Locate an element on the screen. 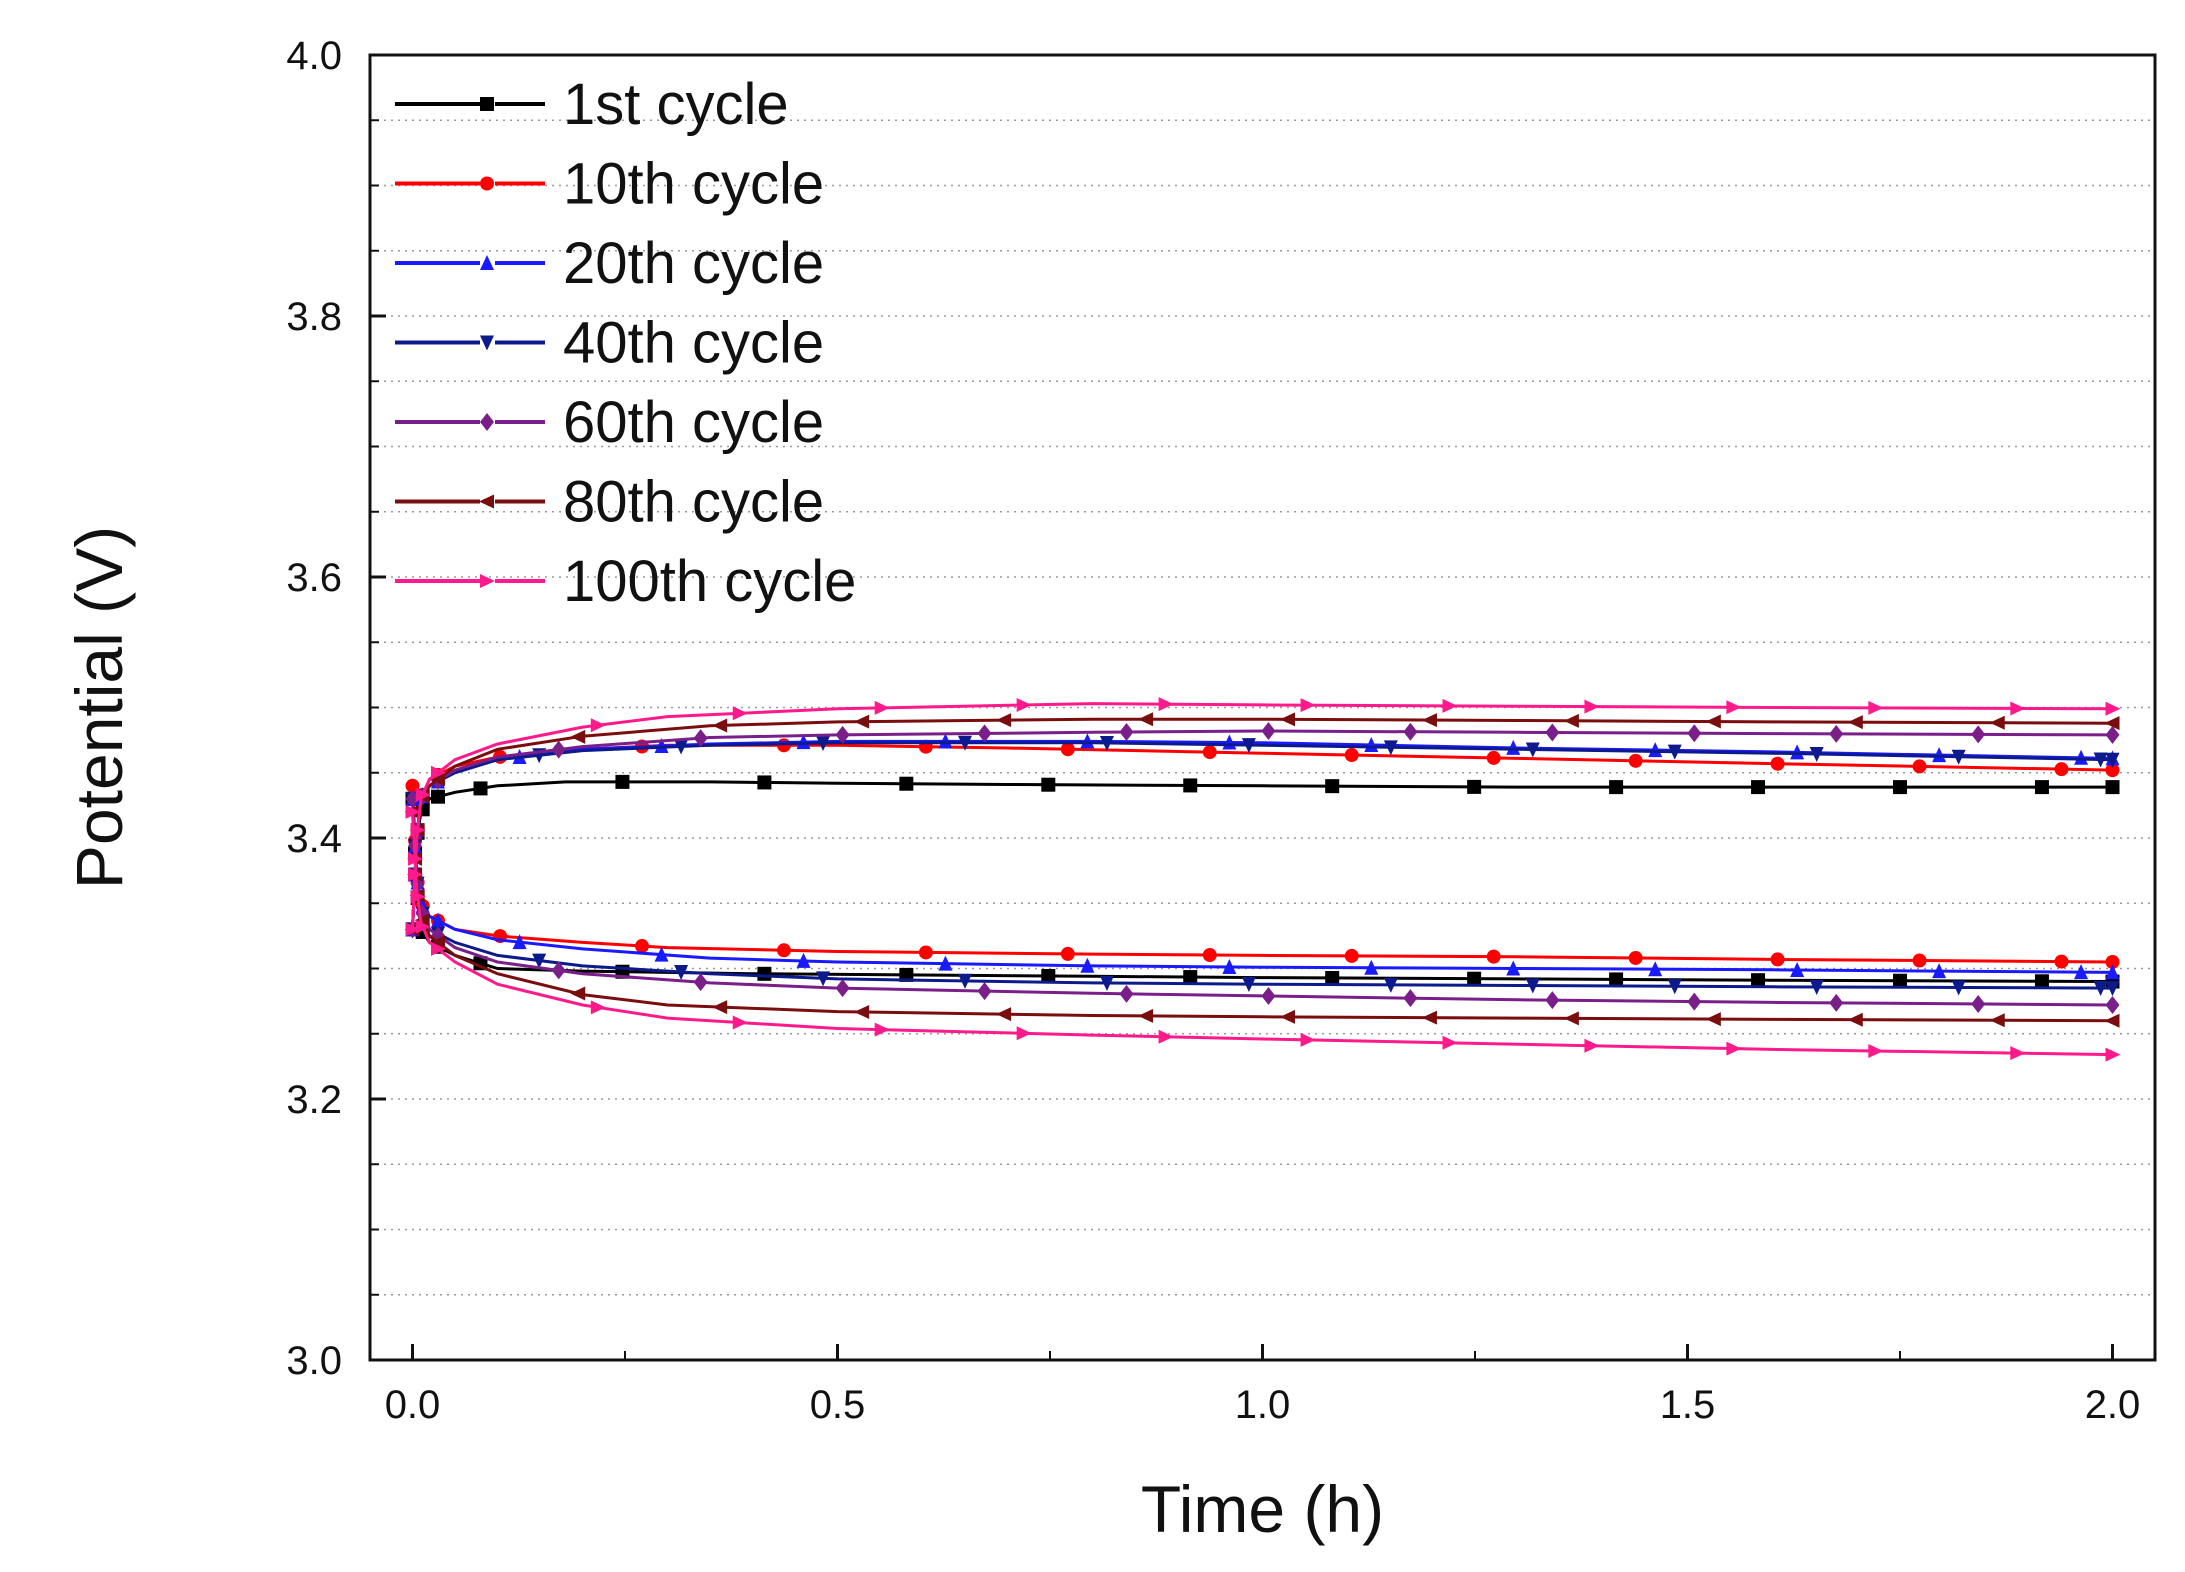  legend-item: 10th cycle is located at coordinates (609, 184).